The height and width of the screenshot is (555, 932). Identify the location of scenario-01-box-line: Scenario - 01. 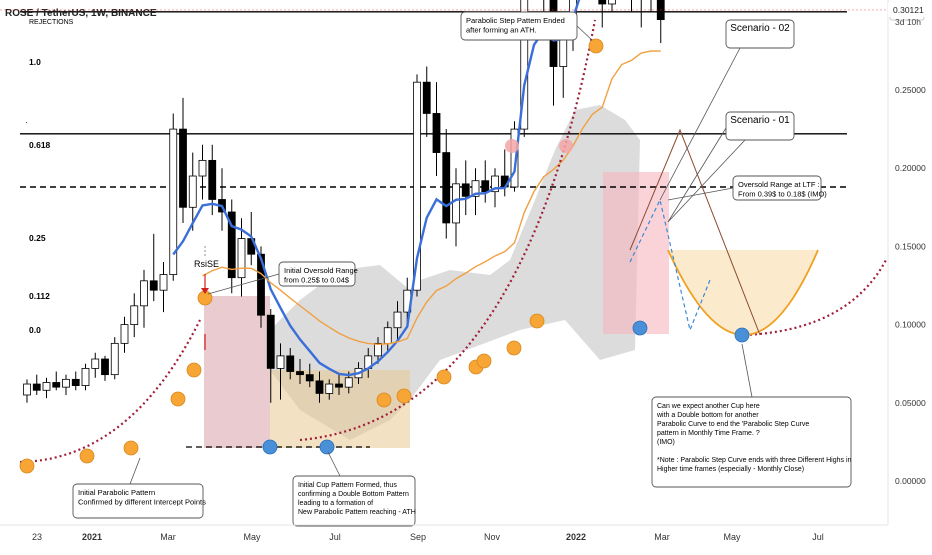
(760, 120).